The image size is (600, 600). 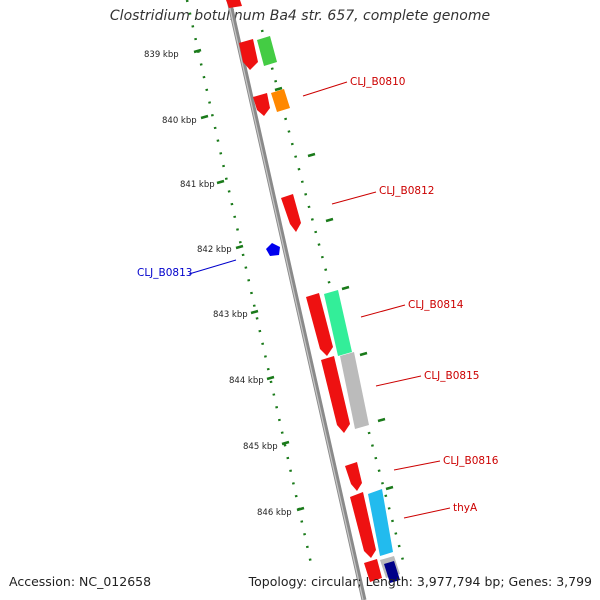 I want to click on gene-block-sky, so click(x=380, y=522).